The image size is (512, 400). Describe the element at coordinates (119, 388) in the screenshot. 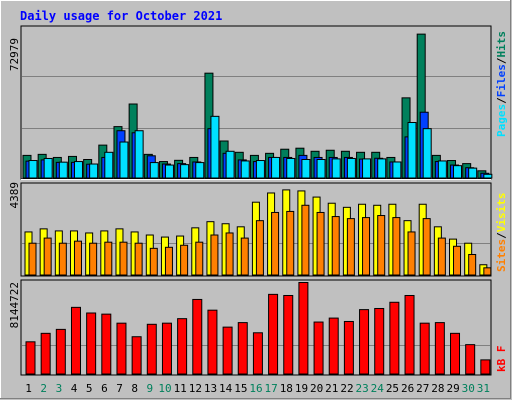

I see `x-tick-label-7: 7` at that location.